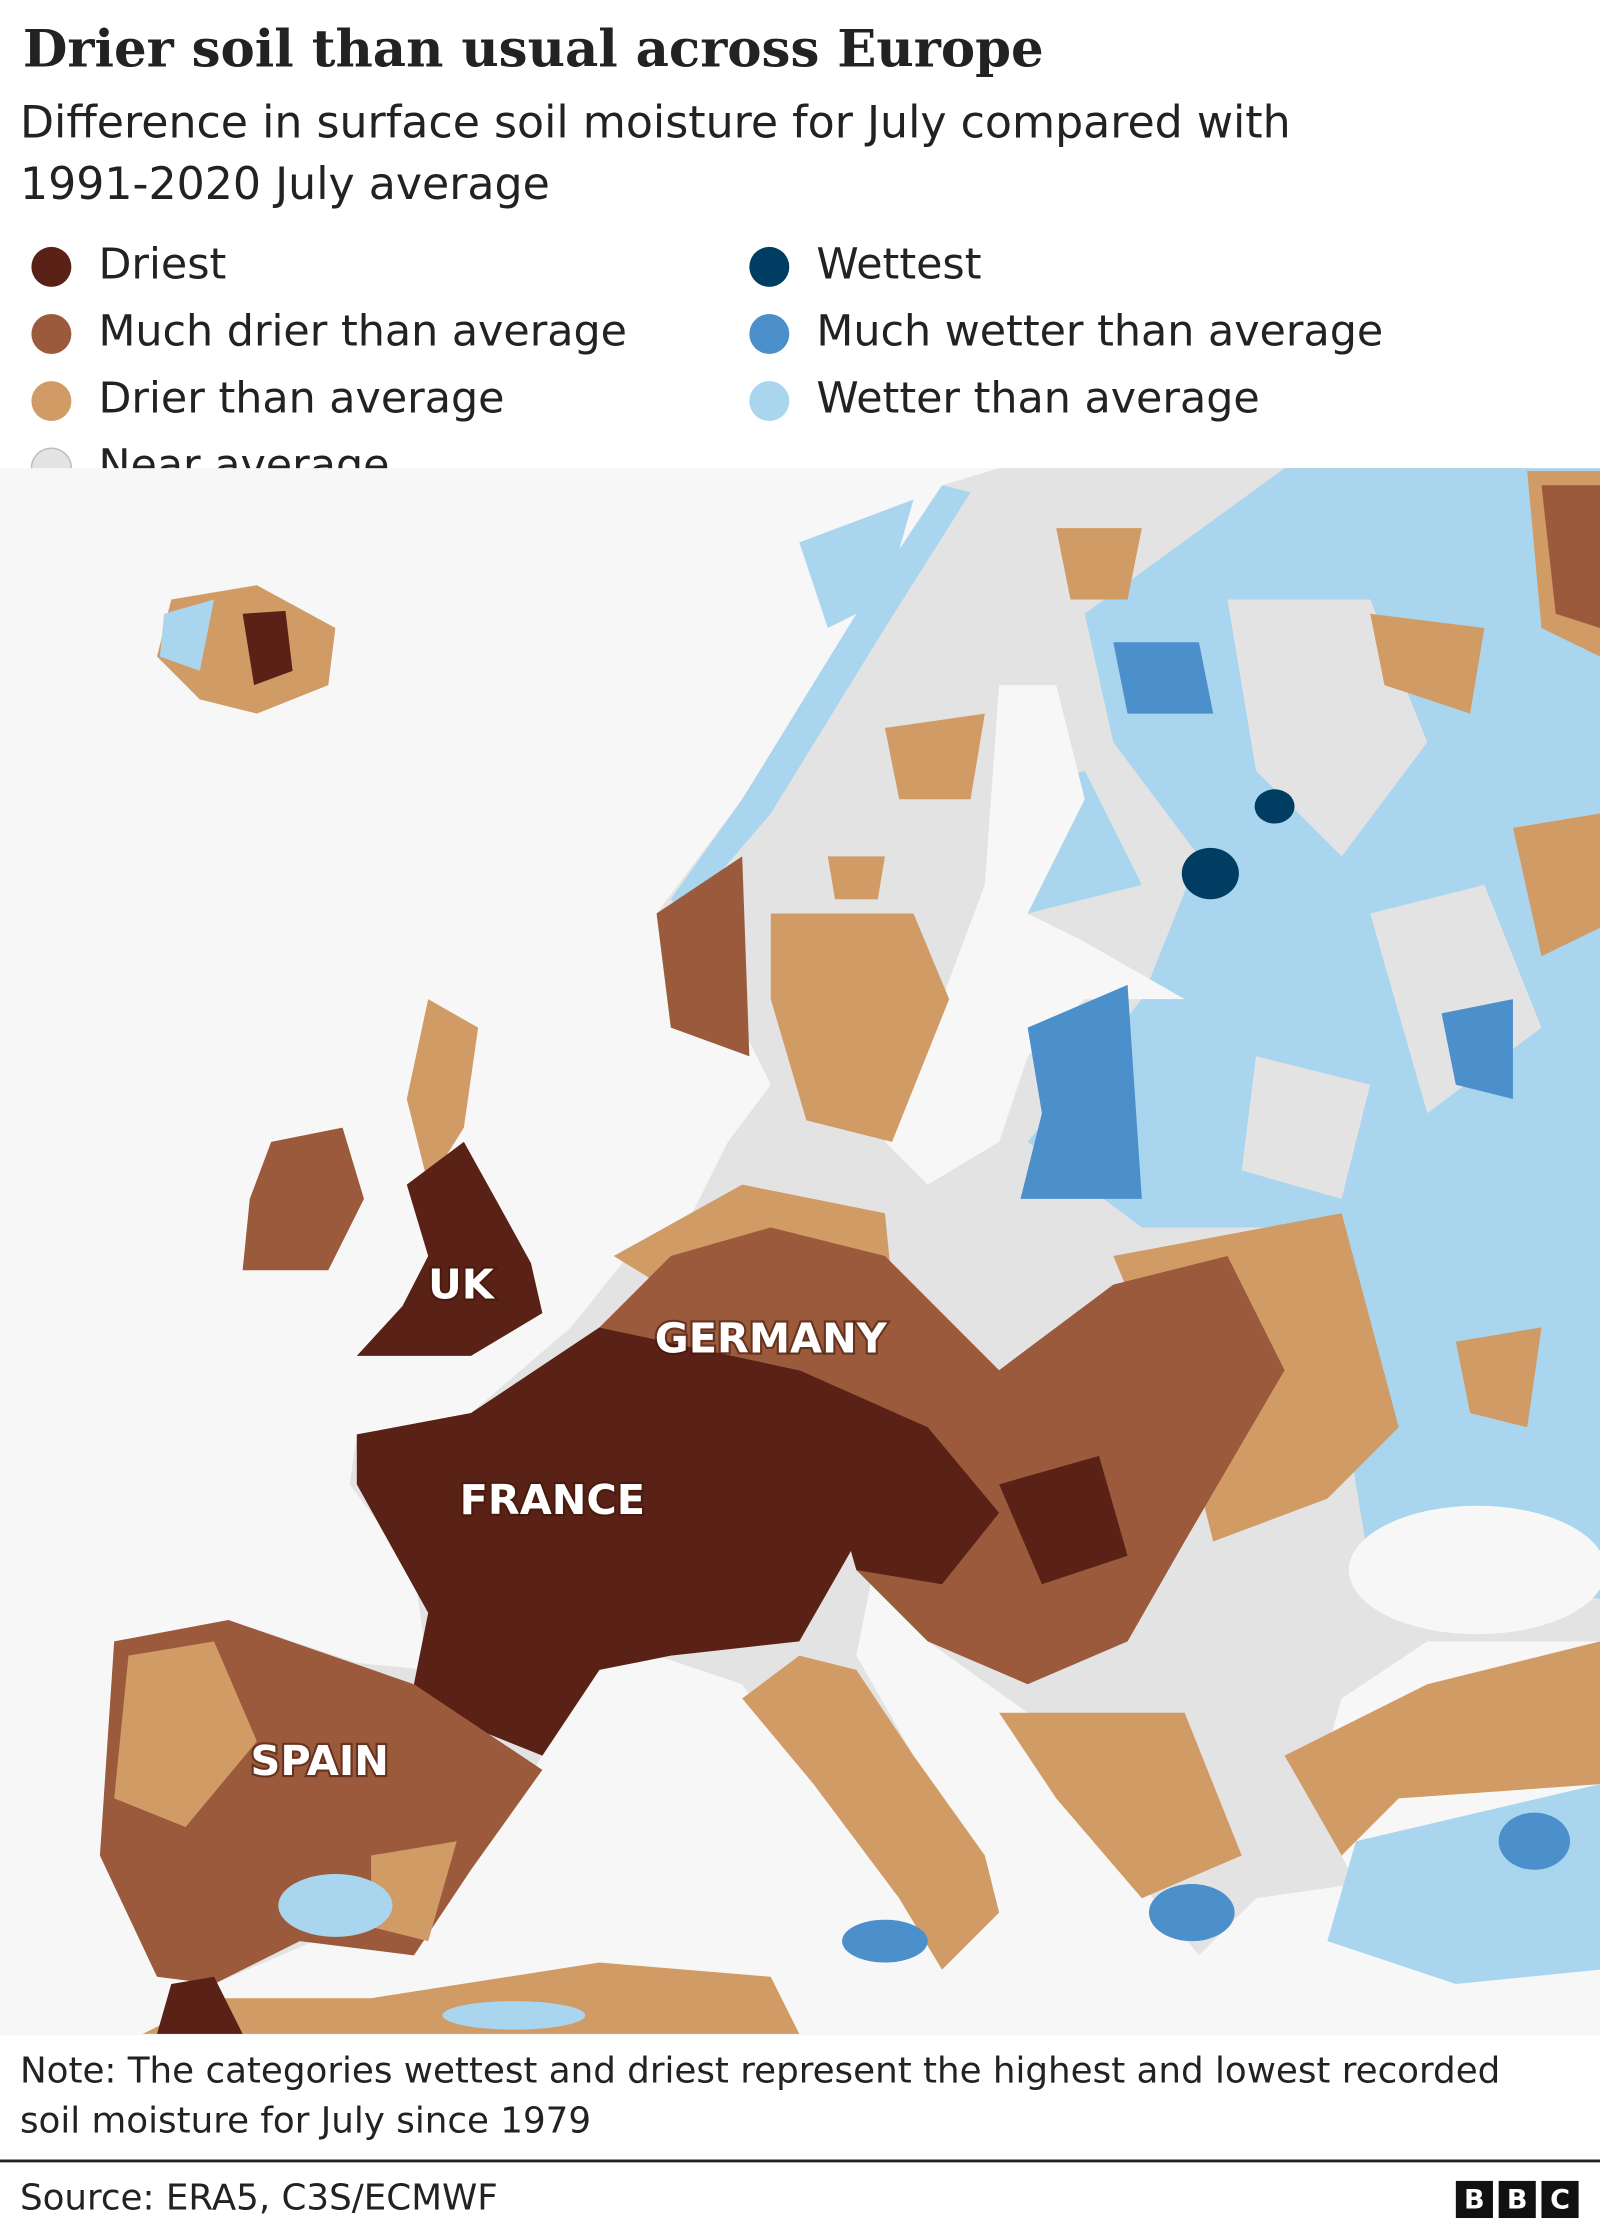 The height and width of the screenshot is (2238, 1600). Describe the element at coordinates (552, 1500) in the screenshot. I see `map-label: FRANCE` at that location.